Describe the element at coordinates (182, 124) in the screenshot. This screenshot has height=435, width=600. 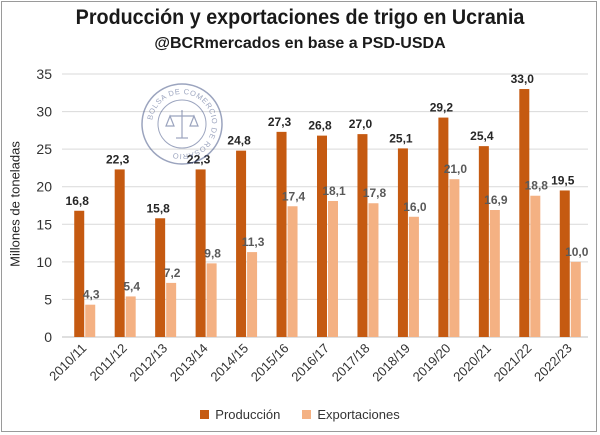
I see `bcr-seal-logo: BOLSA DE COMERCIO DE ROSARIO` at that location.